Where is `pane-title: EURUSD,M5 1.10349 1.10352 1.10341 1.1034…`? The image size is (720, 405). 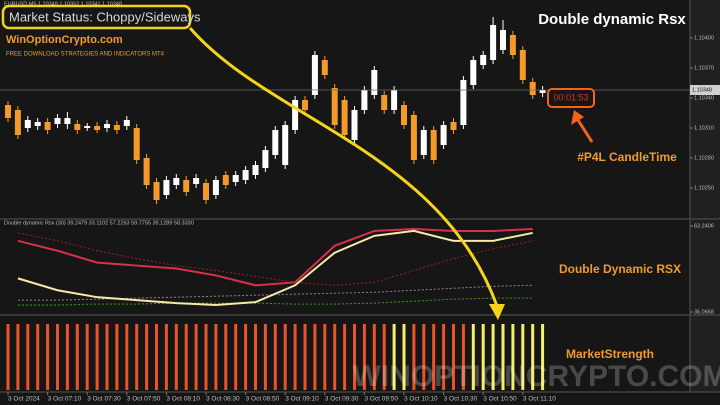 pane-title: EURUSD,M5 1.10349 1.10352 1.10341 1.1034… is located at coordinates (63, 4).